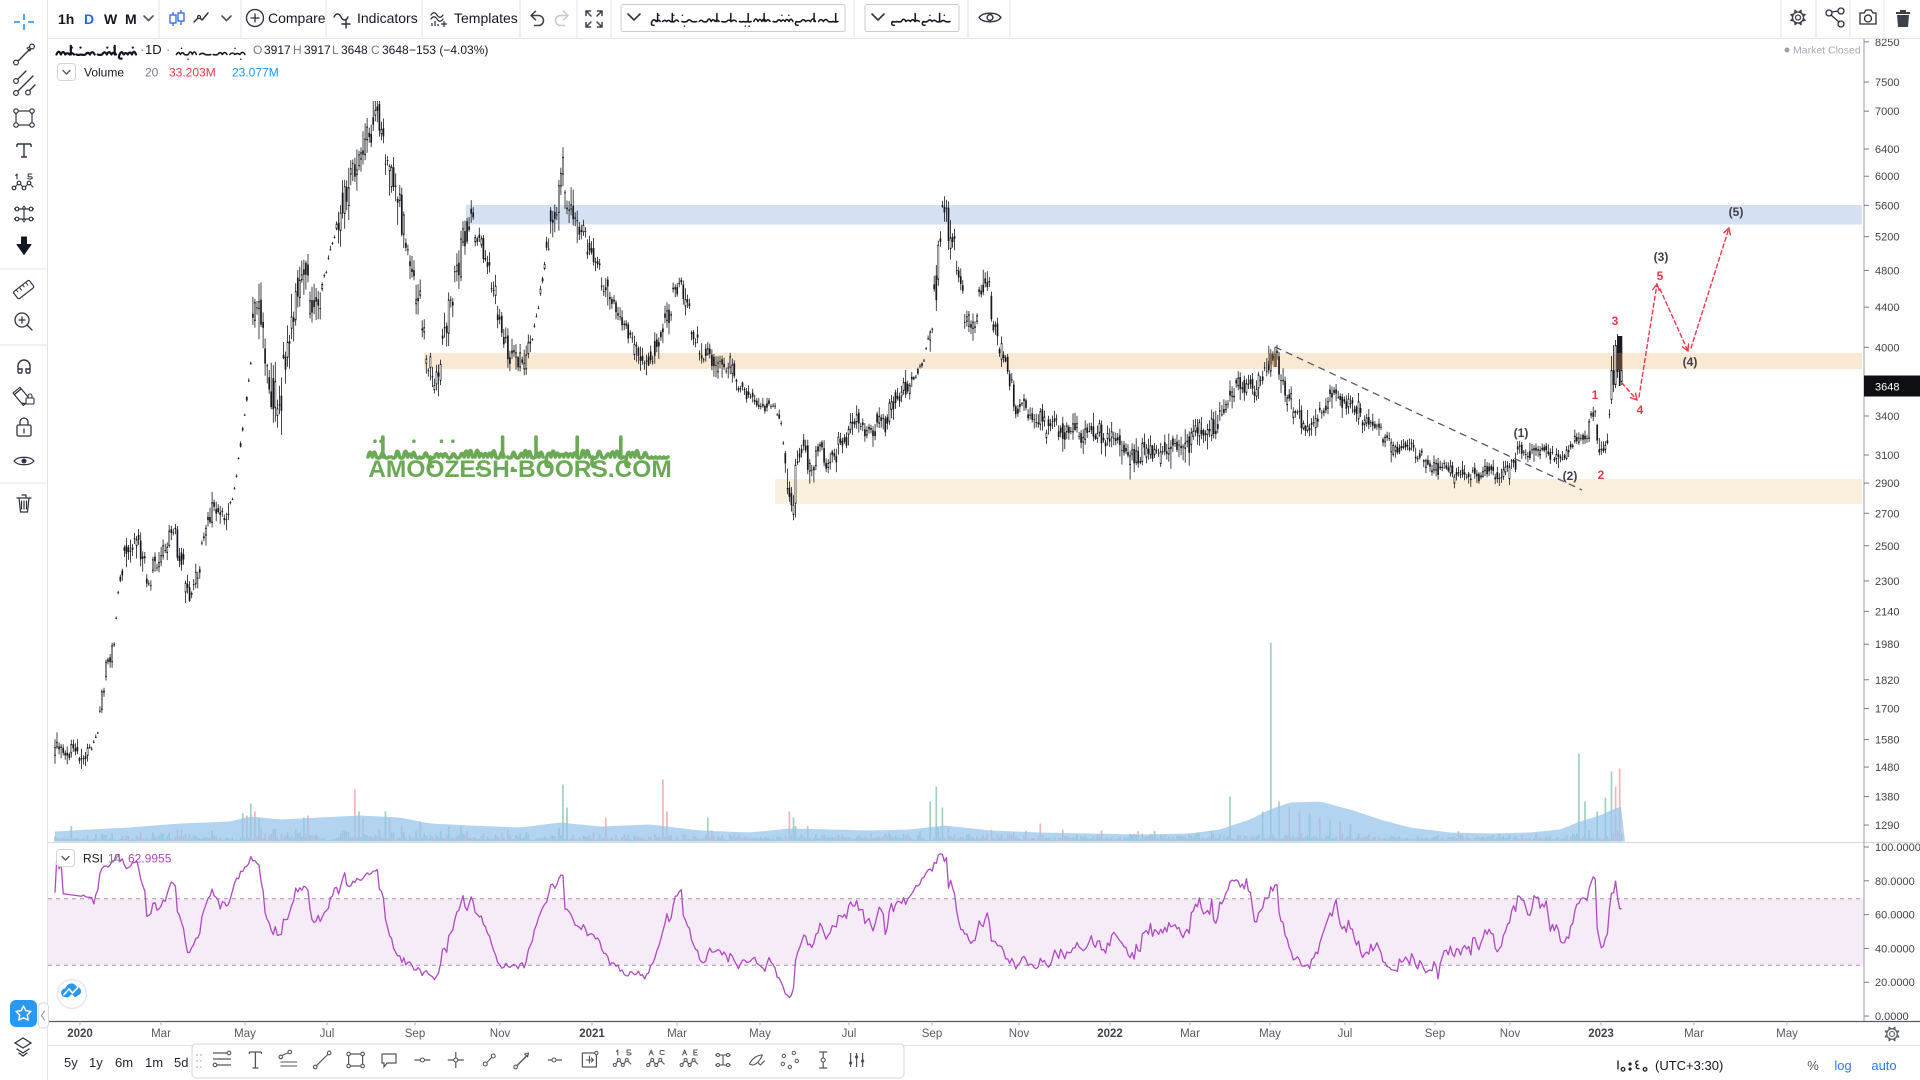  Describe the element at coordinates (1887, 710) in the screenshot. I see `svg-text: 1700` at that location.